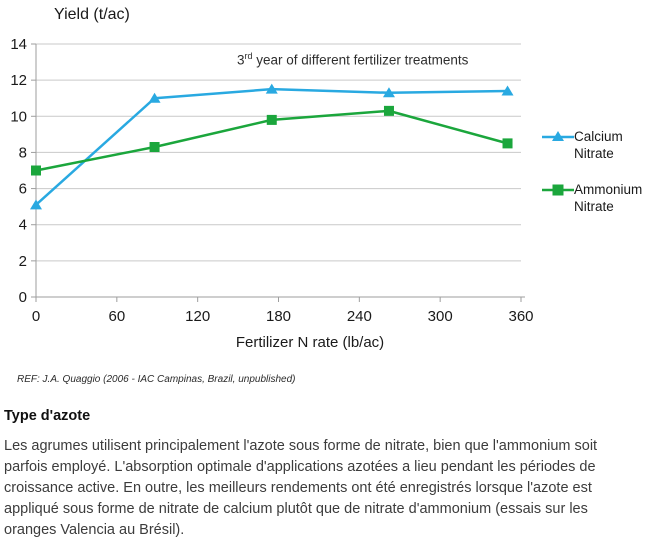 The image size is (653, 560). I want to click on section-heading: Type d'azote, so click(47, 416).